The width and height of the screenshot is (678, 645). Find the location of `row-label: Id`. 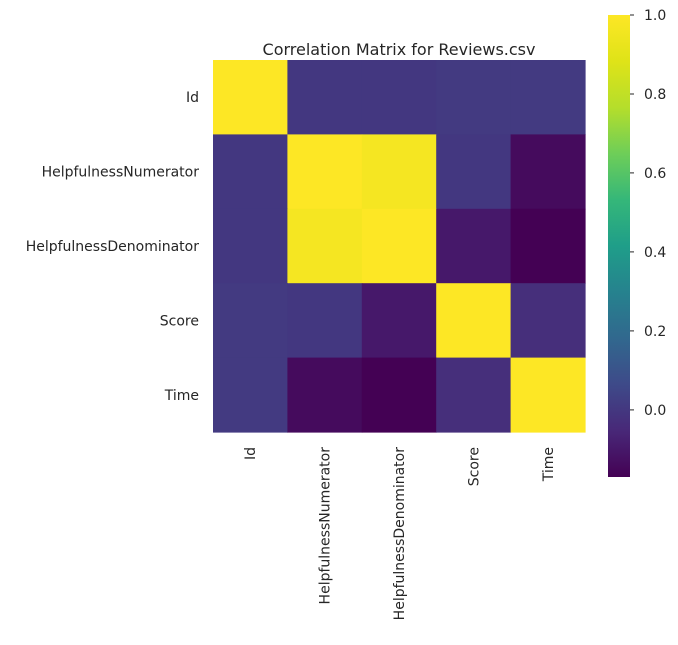

row-label: Id is located at coordinates (192, 98).